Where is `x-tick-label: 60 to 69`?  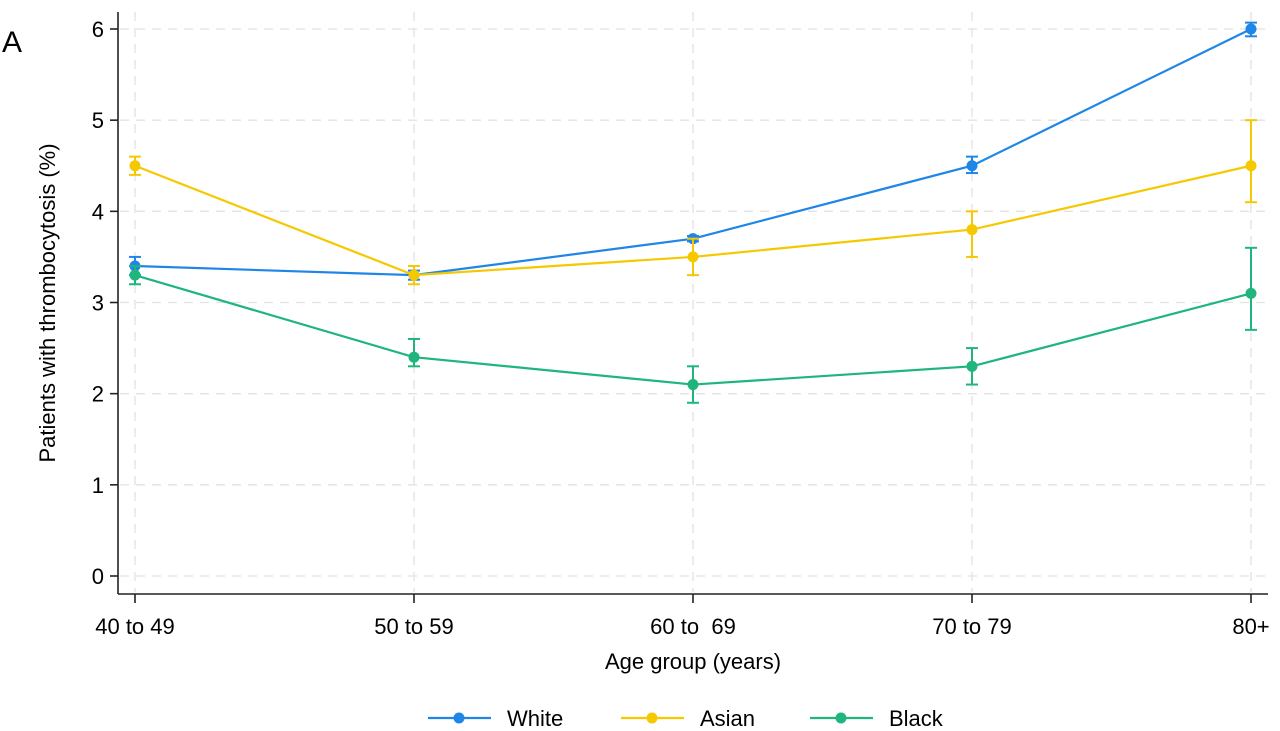 x-tick-label: 60 to 69 is located at coordinates (693, 626).